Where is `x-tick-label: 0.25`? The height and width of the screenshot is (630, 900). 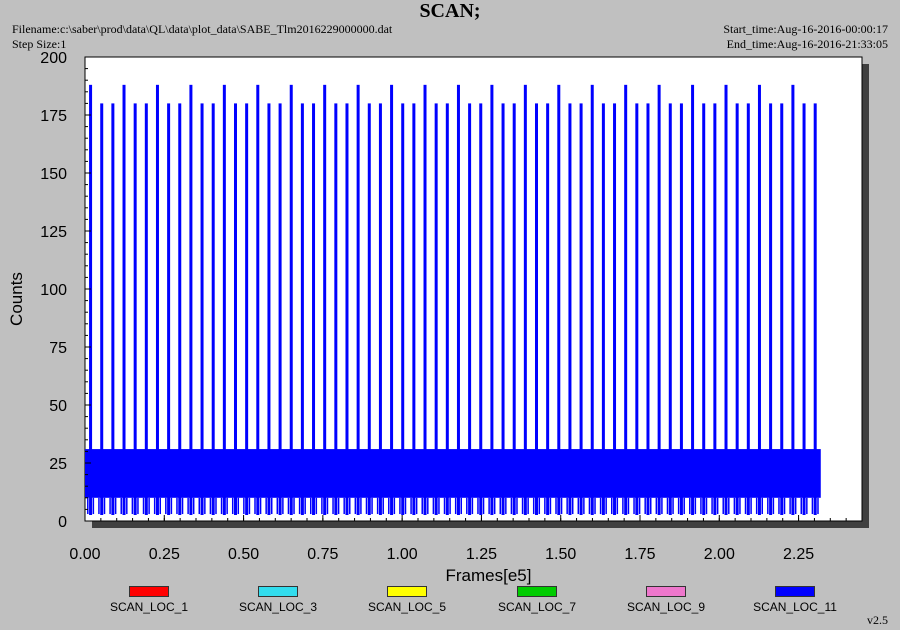
x-tick-label: 0.25 is located at coordinates (164, 554).